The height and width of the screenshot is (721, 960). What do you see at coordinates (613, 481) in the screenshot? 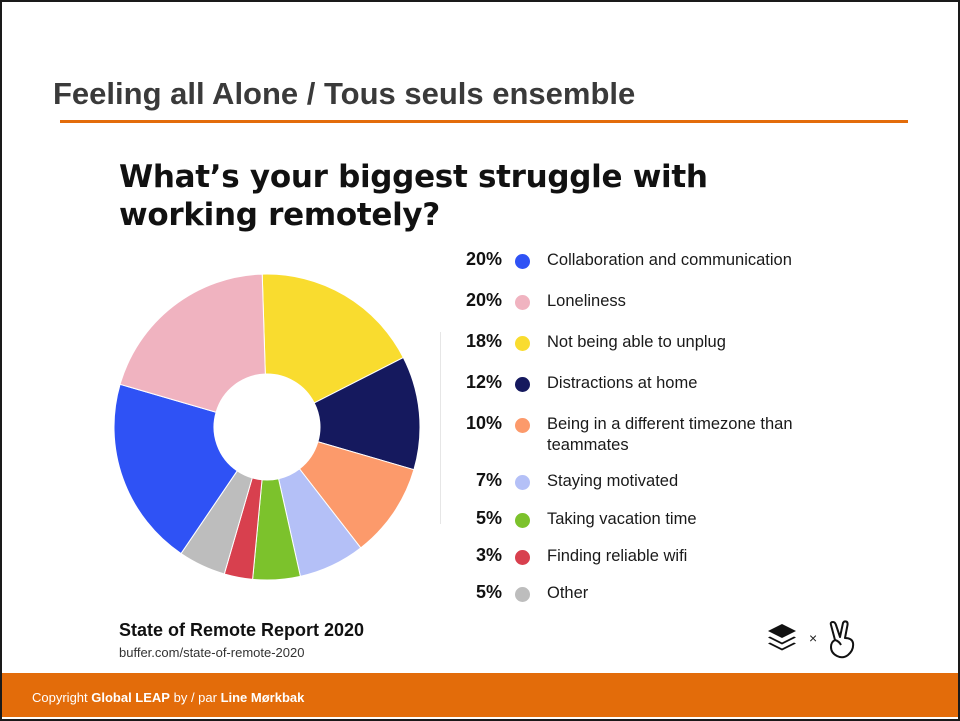
I see `legend-label: Staying motivated` at bounding box center [613, 481].